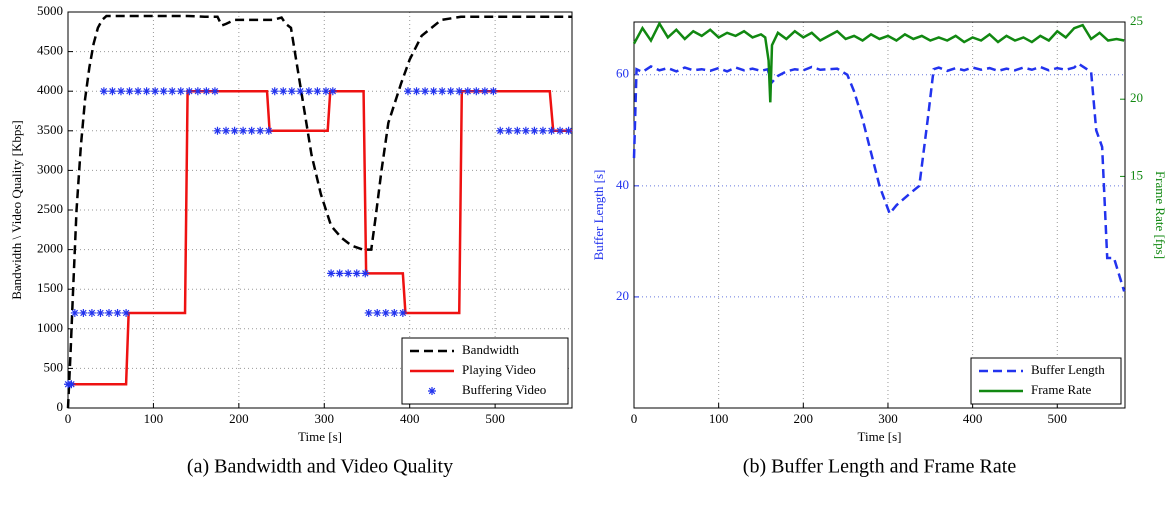 Image resolution: width=1171 pixels, height=513 pixels. Describe the element at coordinates (54, 366) in the screenshot. I see `y-tick-label: 500` at that location.